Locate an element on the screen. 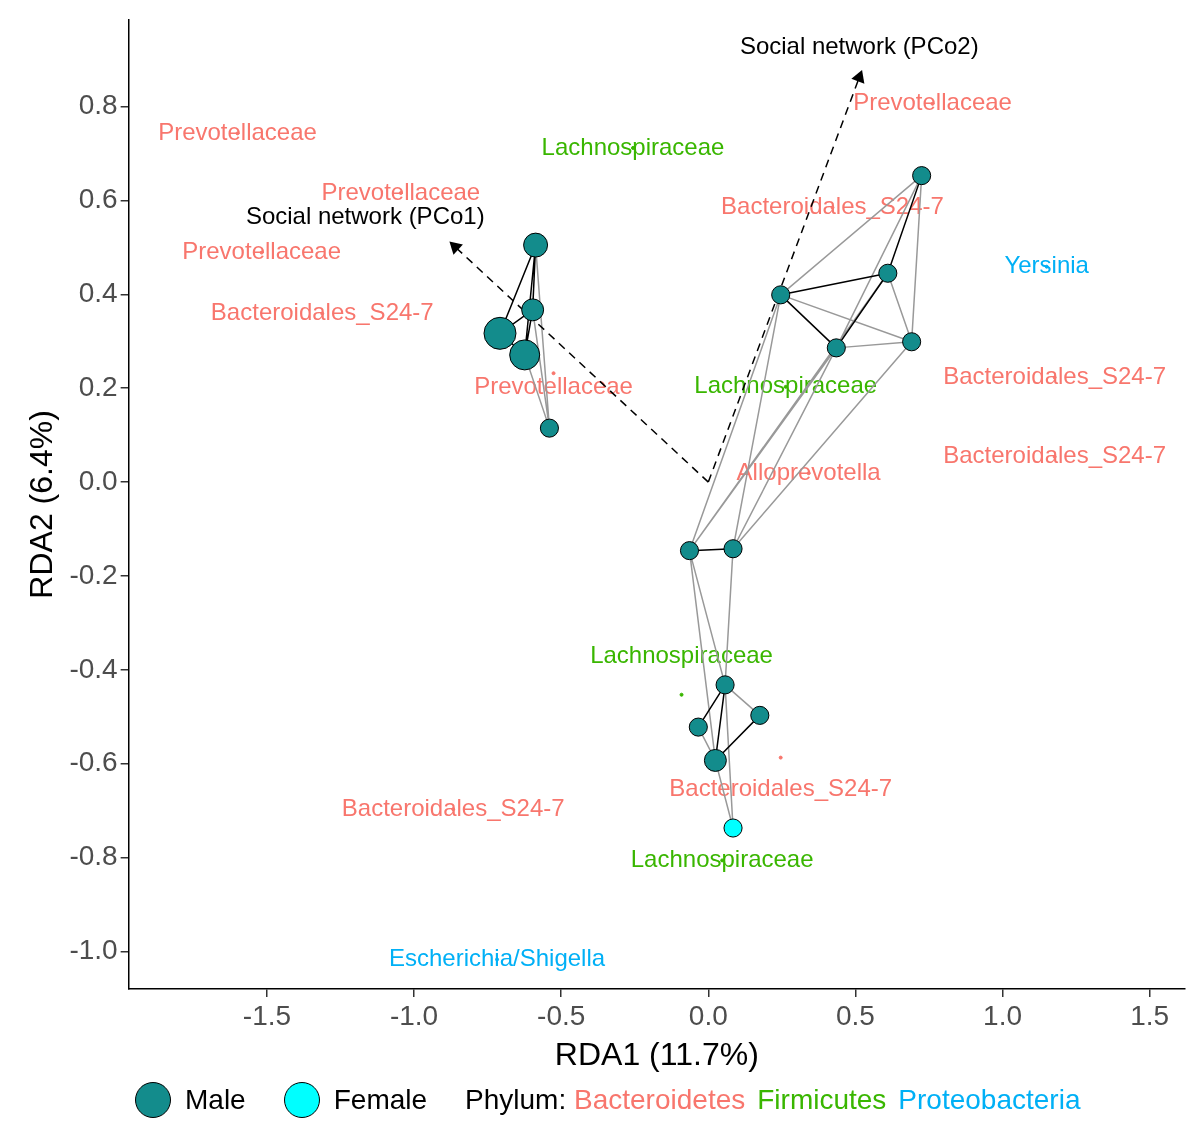  y-tick-label: -0.8 is located at coordinates (93, 856).